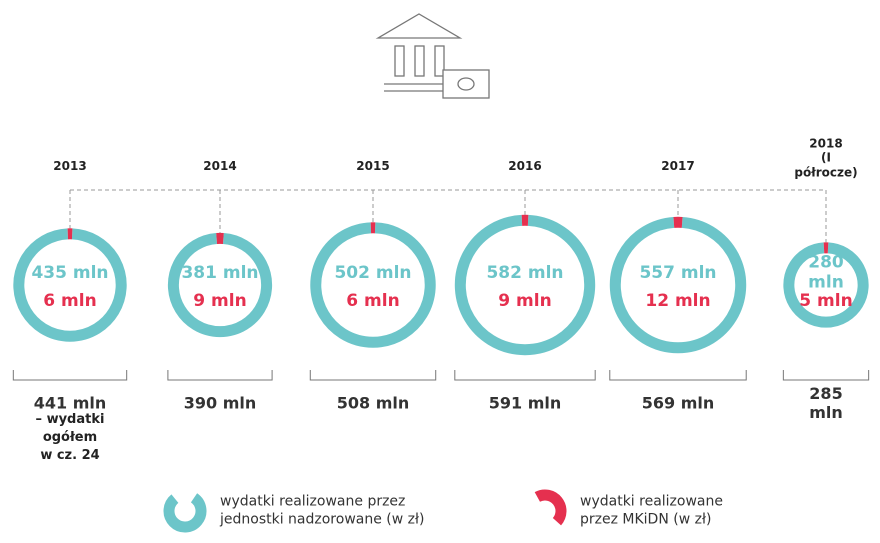  I want to click on value-label: 435 mln, so click(70, 272).